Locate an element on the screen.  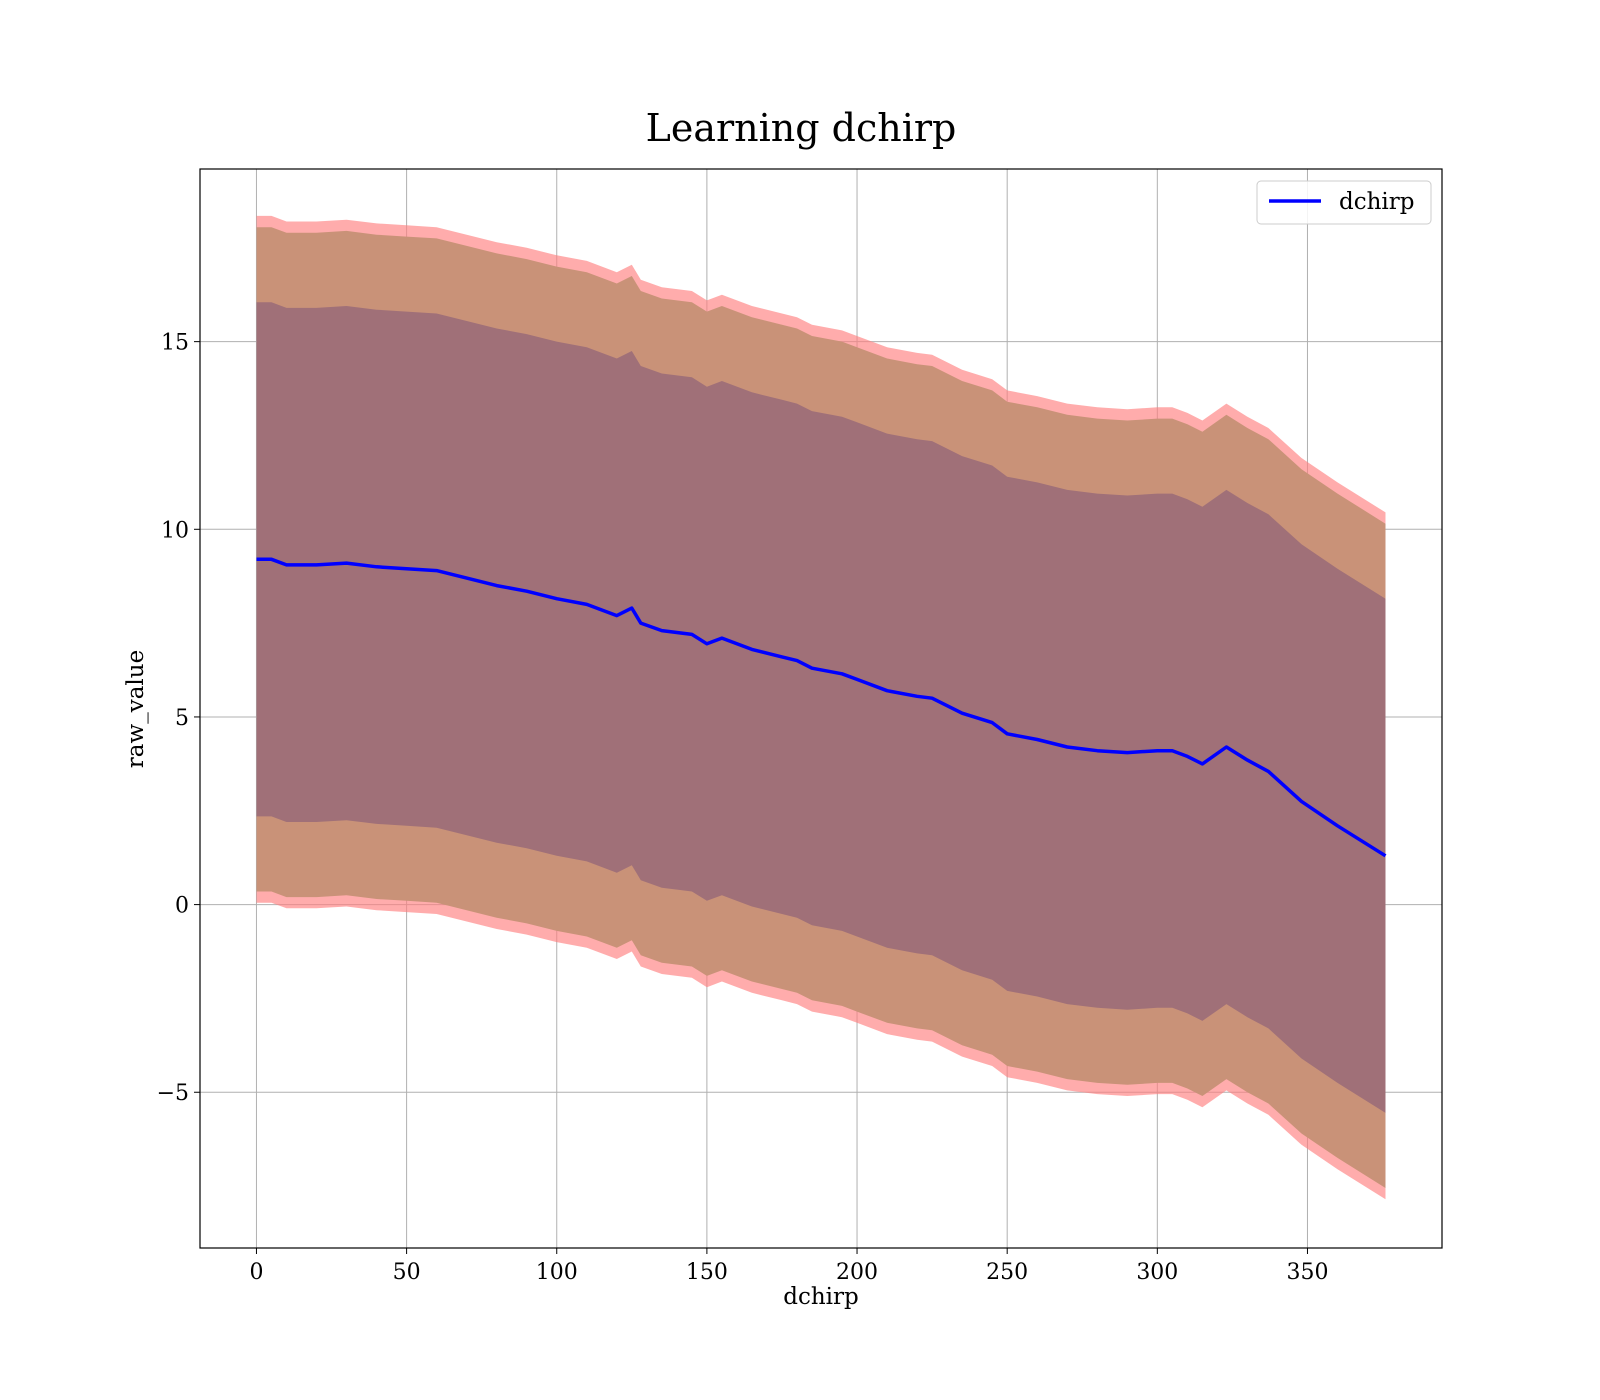
y-axis: −5 0 5 10 15 is located at coordinates (178, 718).